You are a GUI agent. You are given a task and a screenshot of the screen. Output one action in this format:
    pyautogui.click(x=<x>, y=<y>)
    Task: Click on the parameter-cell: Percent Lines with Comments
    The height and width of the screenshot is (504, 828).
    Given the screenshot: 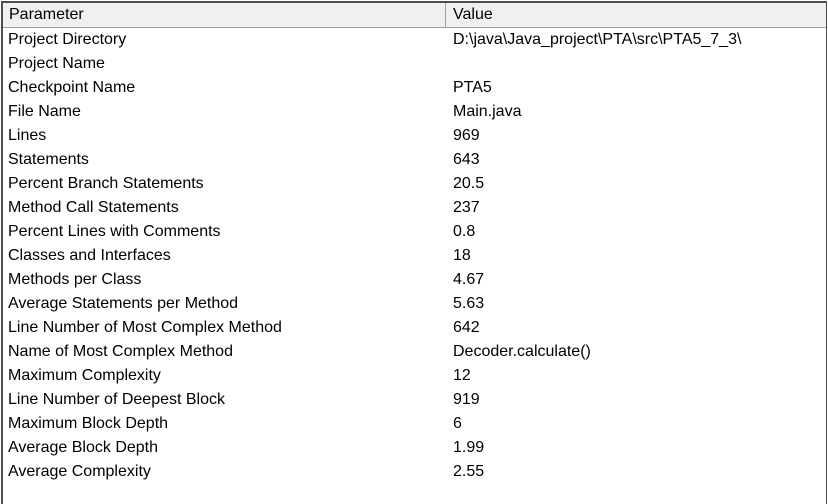 What is the action you would take?
    pyautogui.click(x=114, y=231)
    